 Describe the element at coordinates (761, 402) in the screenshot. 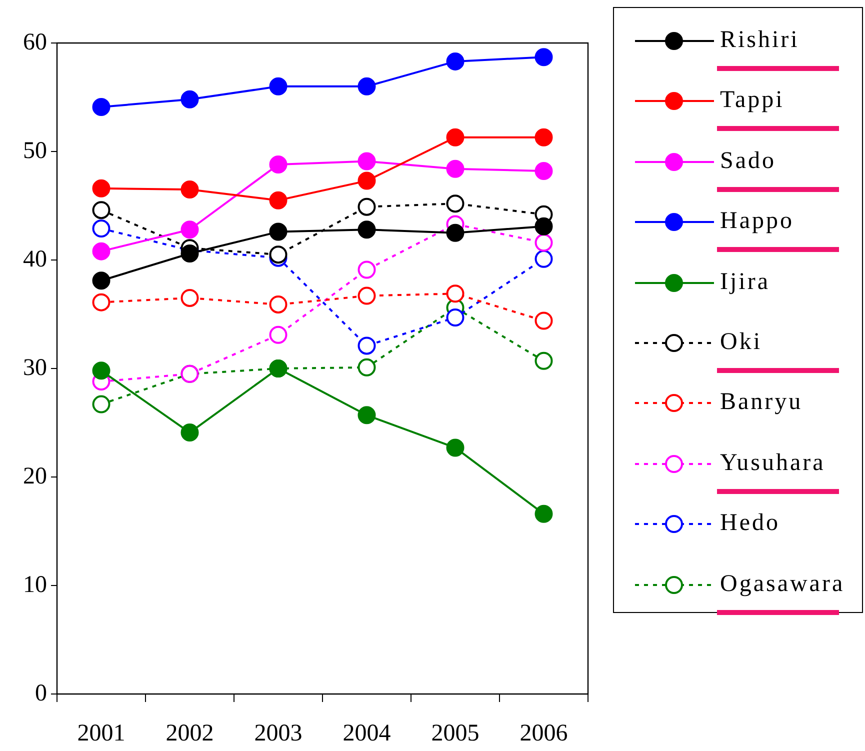

I see `legend-label: Banryu` at that location.